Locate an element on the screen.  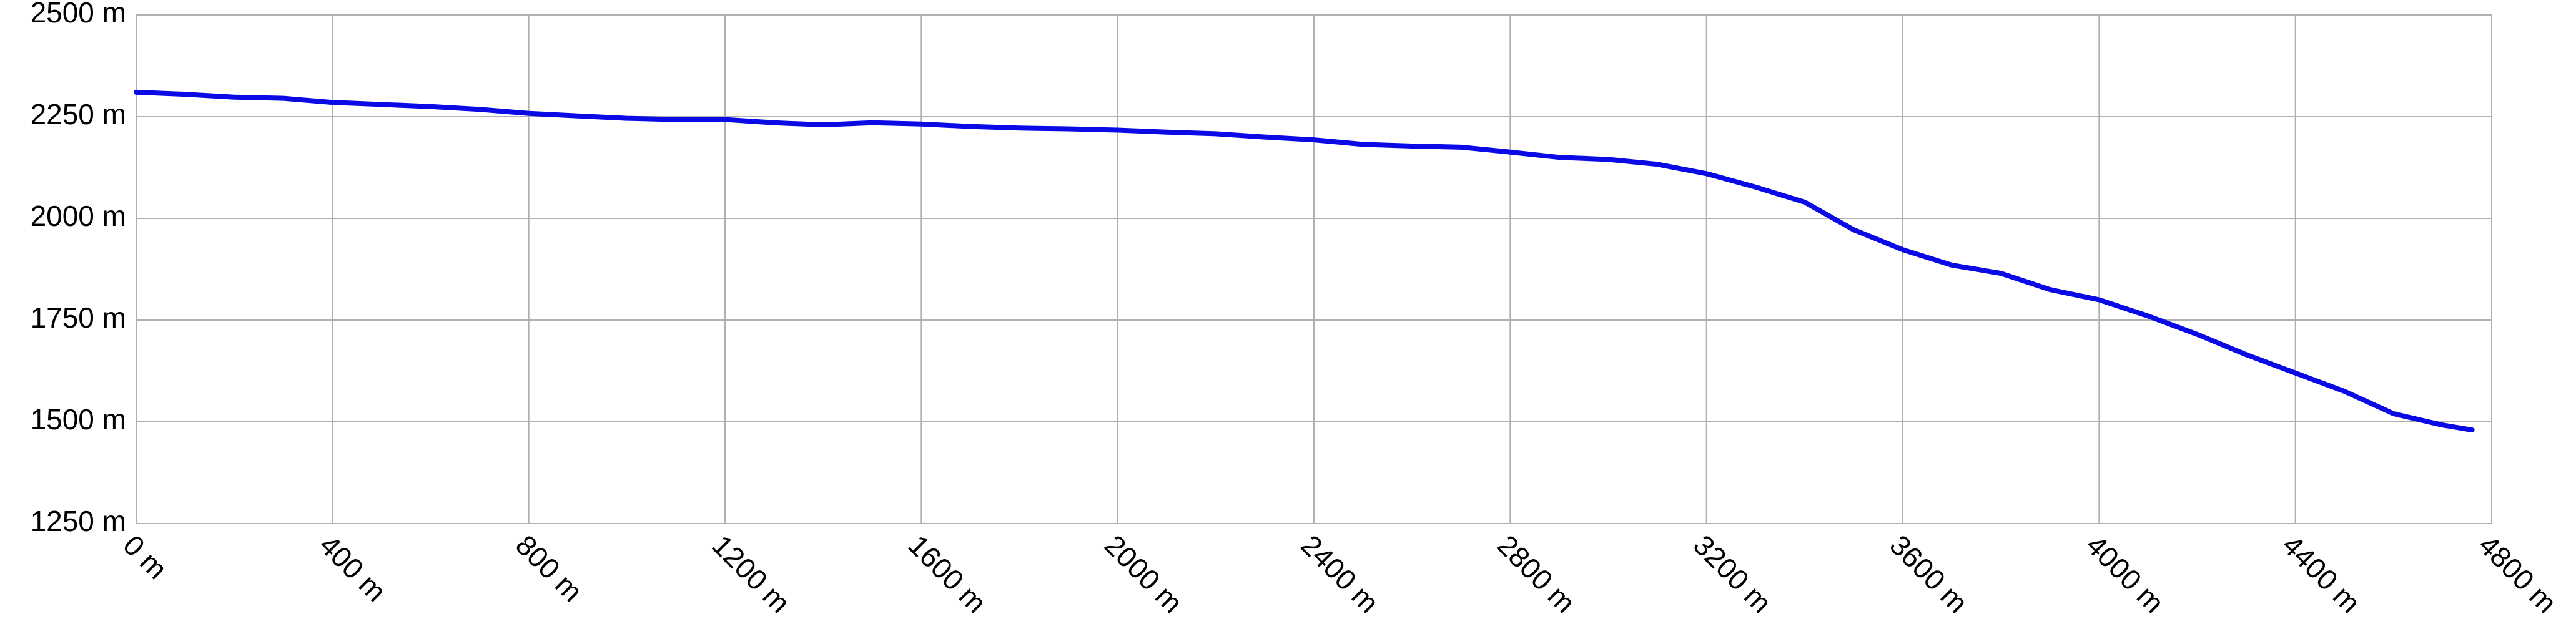
x-tick-label: 4400 m is located at coordinates (2322, 574).